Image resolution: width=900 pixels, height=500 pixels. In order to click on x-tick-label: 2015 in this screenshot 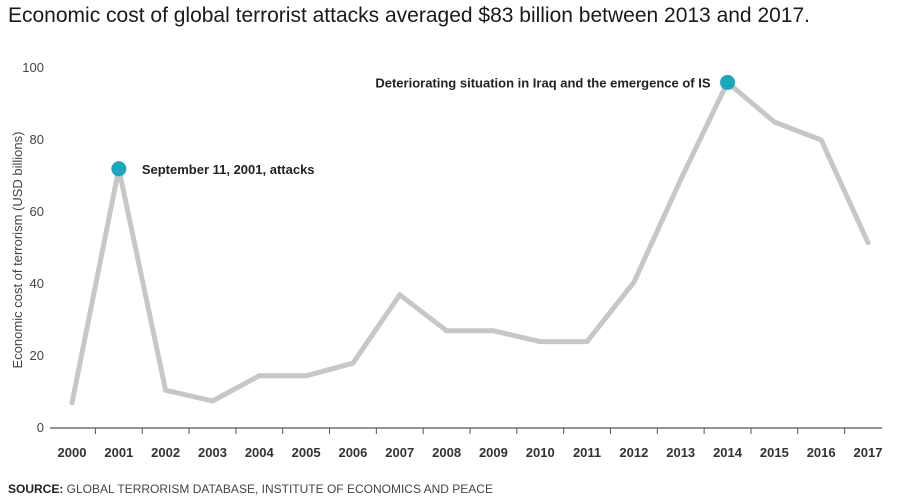, I will do `click(774, 452)`.